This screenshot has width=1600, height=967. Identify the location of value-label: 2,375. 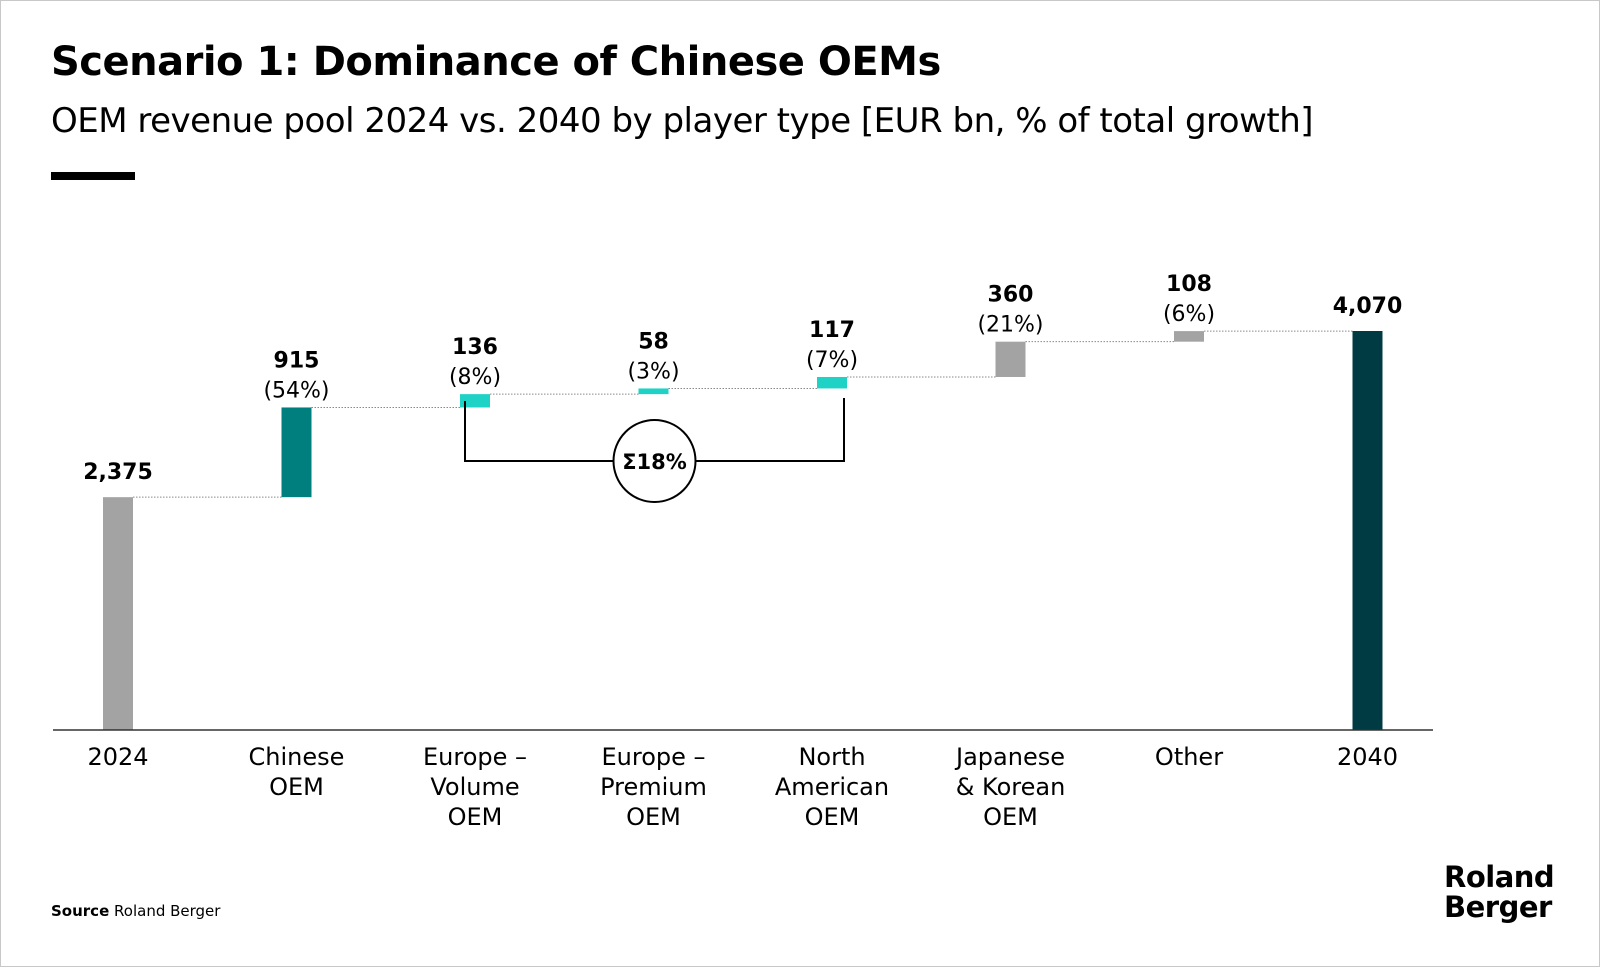
(118, 472).